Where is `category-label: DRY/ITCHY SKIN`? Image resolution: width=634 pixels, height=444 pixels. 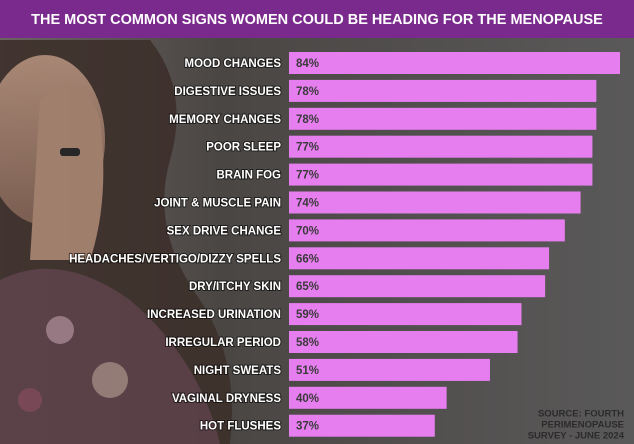
category-label: DRY/ITCHY SKIN is located at coordinates (235, 287).